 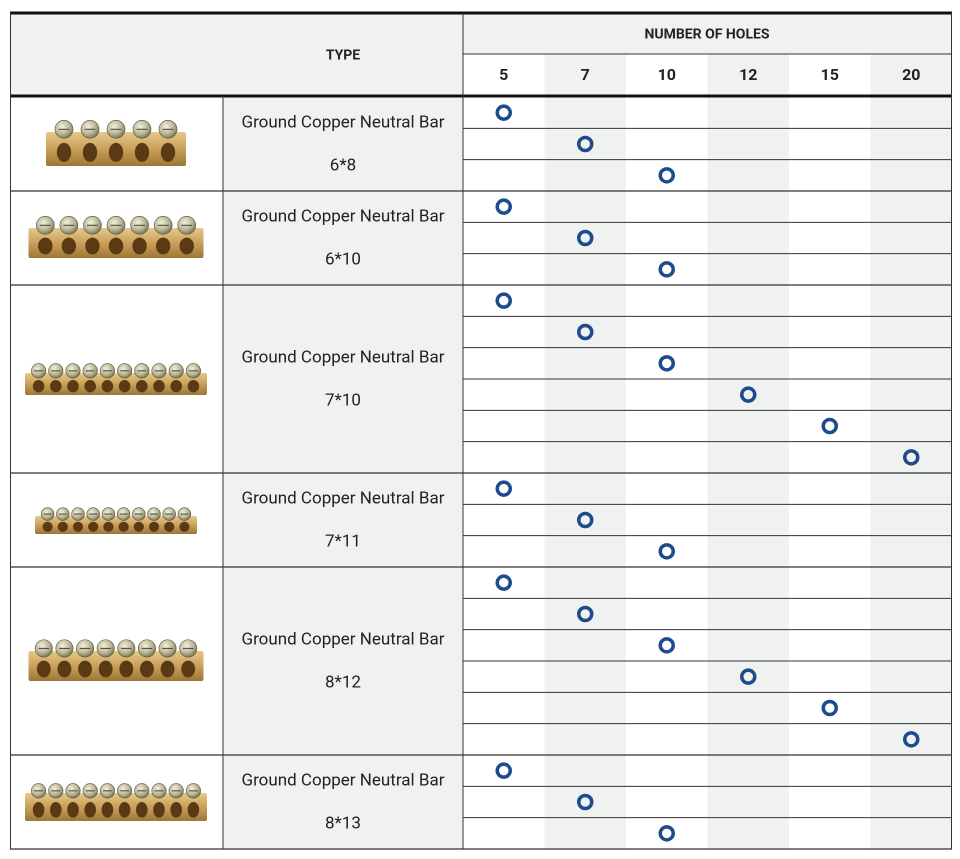 I want to click on product-size: 6*10, so click(x=343, y=259).